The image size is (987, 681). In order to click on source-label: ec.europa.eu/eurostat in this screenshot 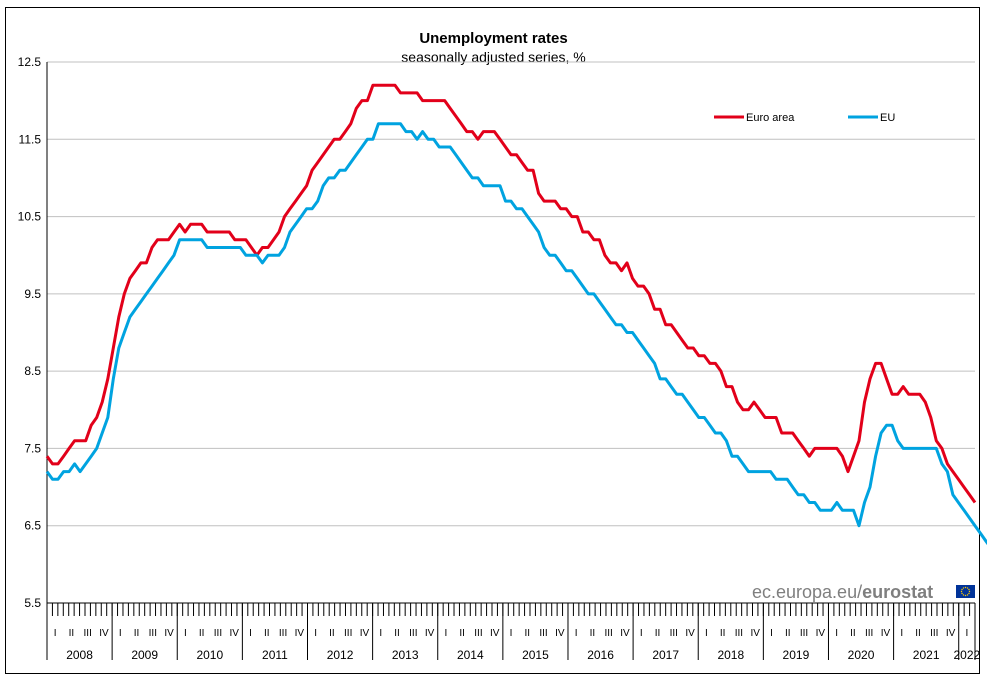, I will do `click(843, 592)`.